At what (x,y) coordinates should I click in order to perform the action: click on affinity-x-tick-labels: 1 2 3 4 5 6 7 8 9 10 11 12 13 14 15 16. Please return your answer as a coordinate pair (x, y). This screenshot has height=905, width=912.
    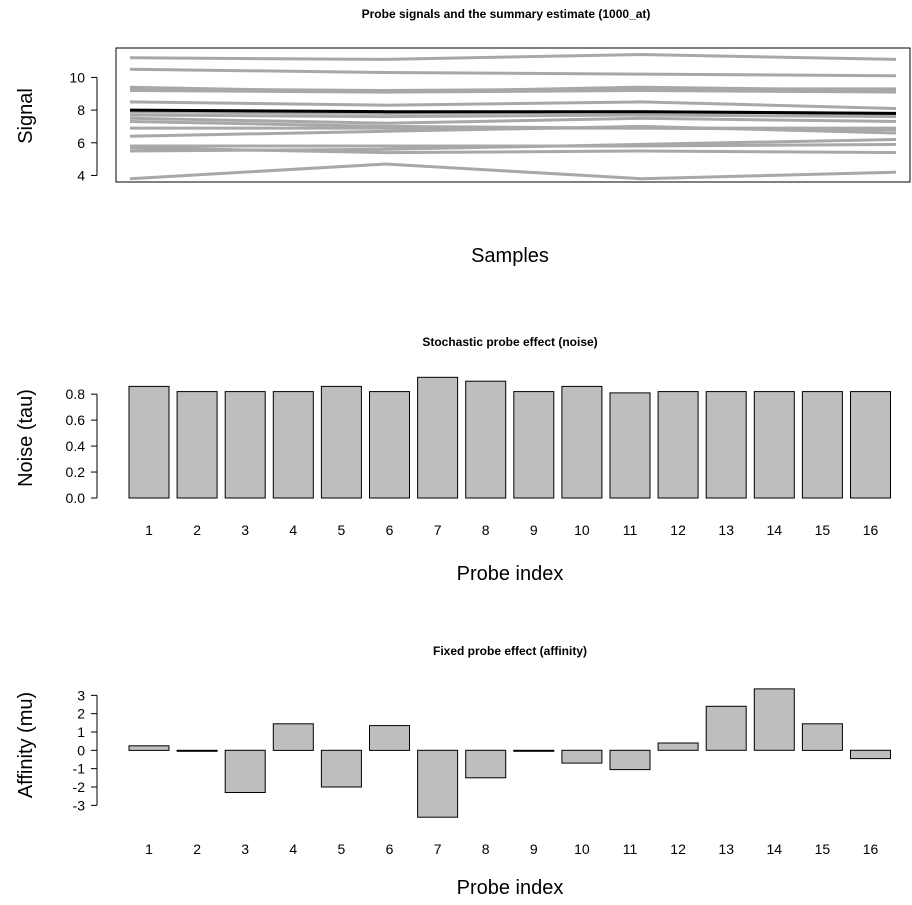
    Looking at the image, I should click on (511, 849).